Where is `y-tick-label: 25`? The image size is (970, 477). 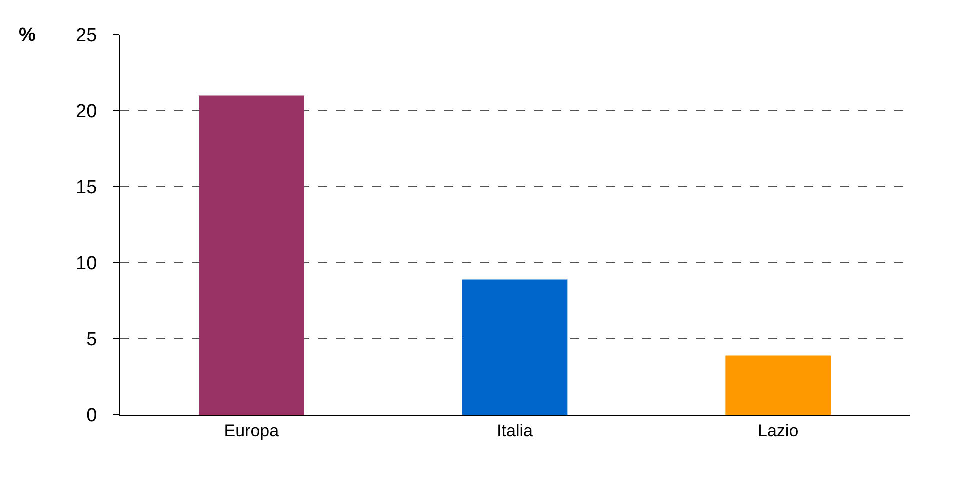 y-tick-label: 25 is located at coordinates (87, 36).